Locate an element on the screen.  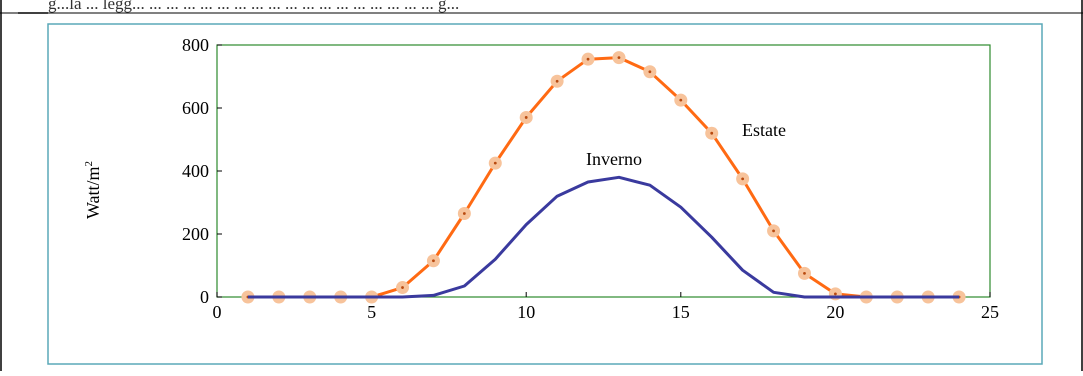
x-tick-label: 10 is located at coordinates (526, 312).